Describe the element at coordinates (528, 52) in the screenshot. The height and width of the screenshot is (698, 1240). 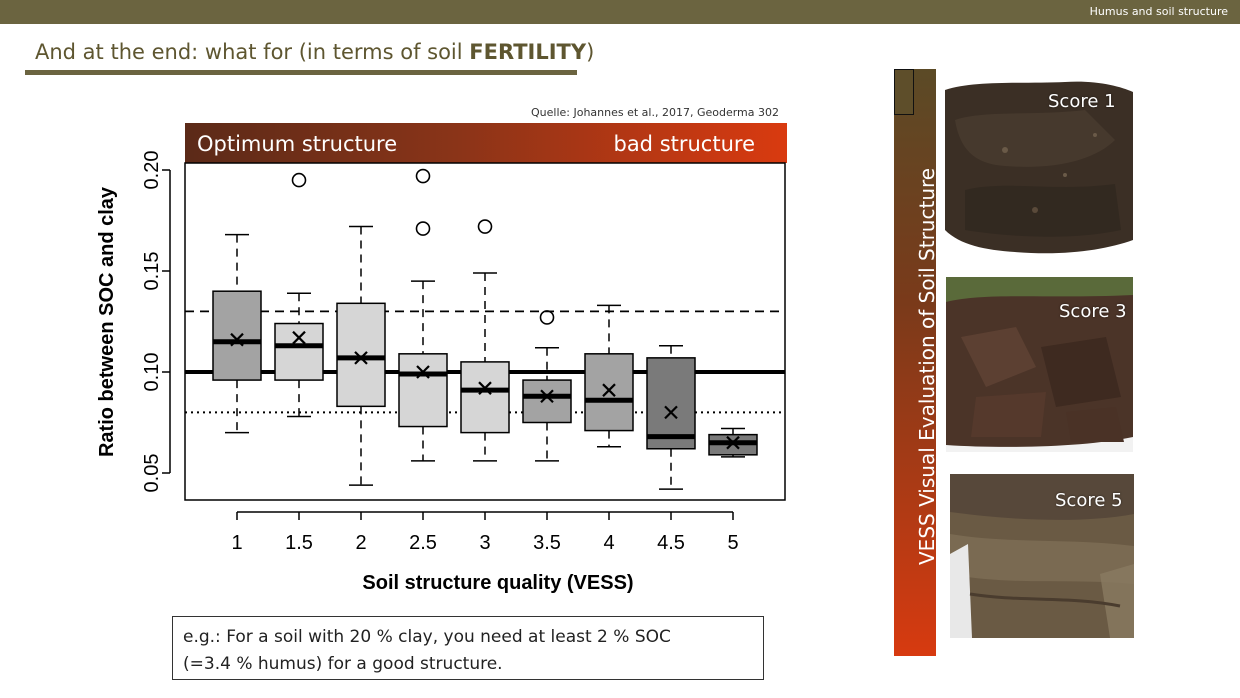
I see `title-emphasis: FERTILITY` at that location.